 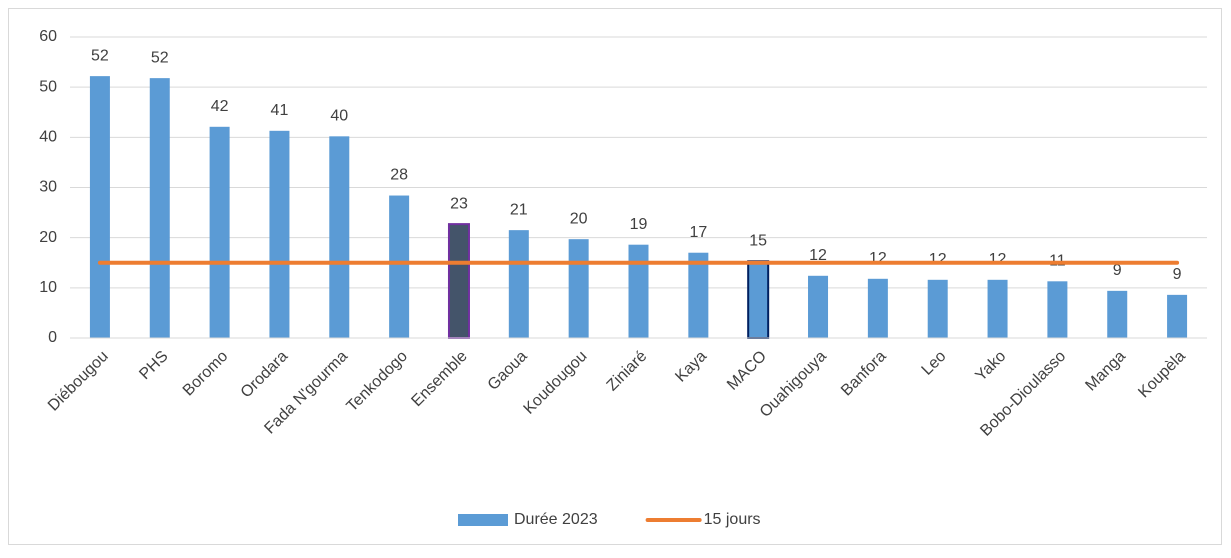 I want to click on data-label: 17, so click(x=698, y=232).